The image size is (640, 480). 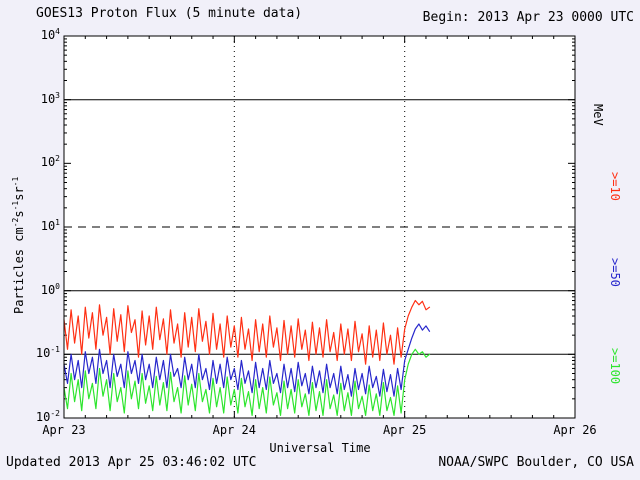 I want to click on y-axis-label-text2: s, so click(x=19, y=214).